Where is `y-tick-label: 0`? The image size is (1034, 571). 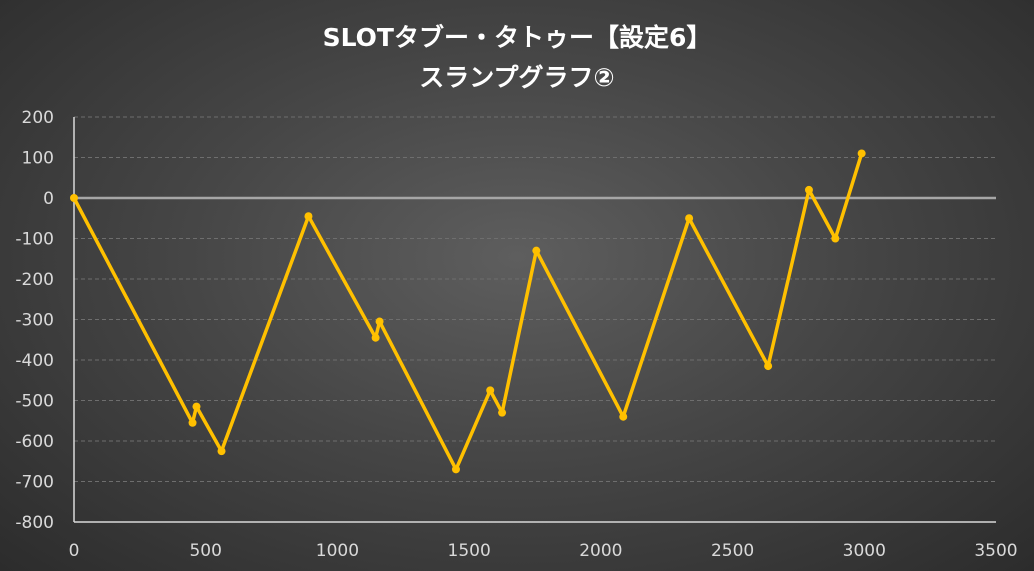 y-tick-label: 0 is located at coordinates (48, 199).